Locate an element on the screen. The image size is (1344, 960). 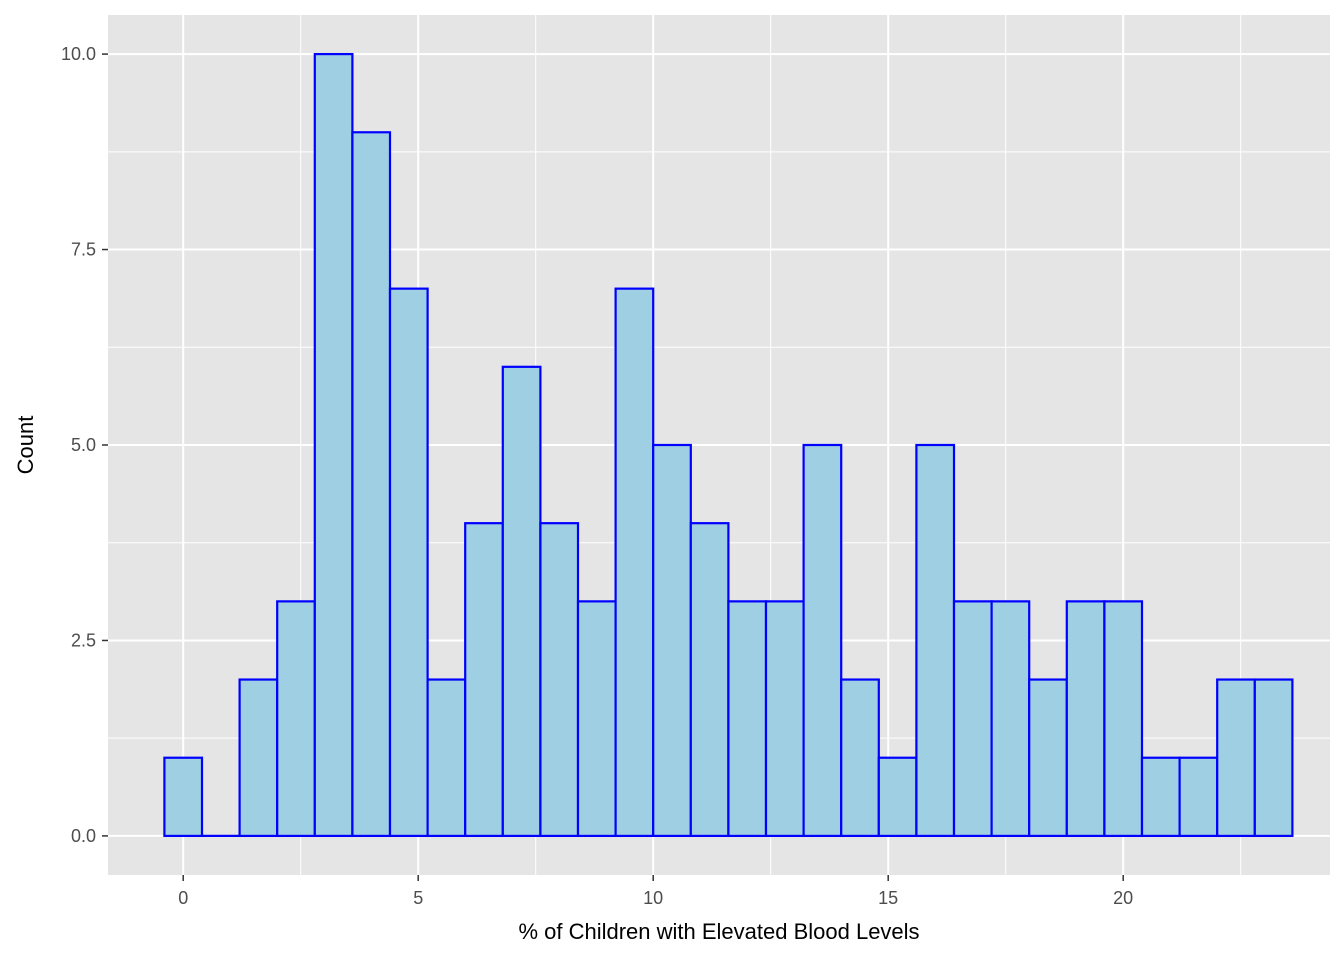
x-tick-label: 0 is located at coordinates (183, 898).